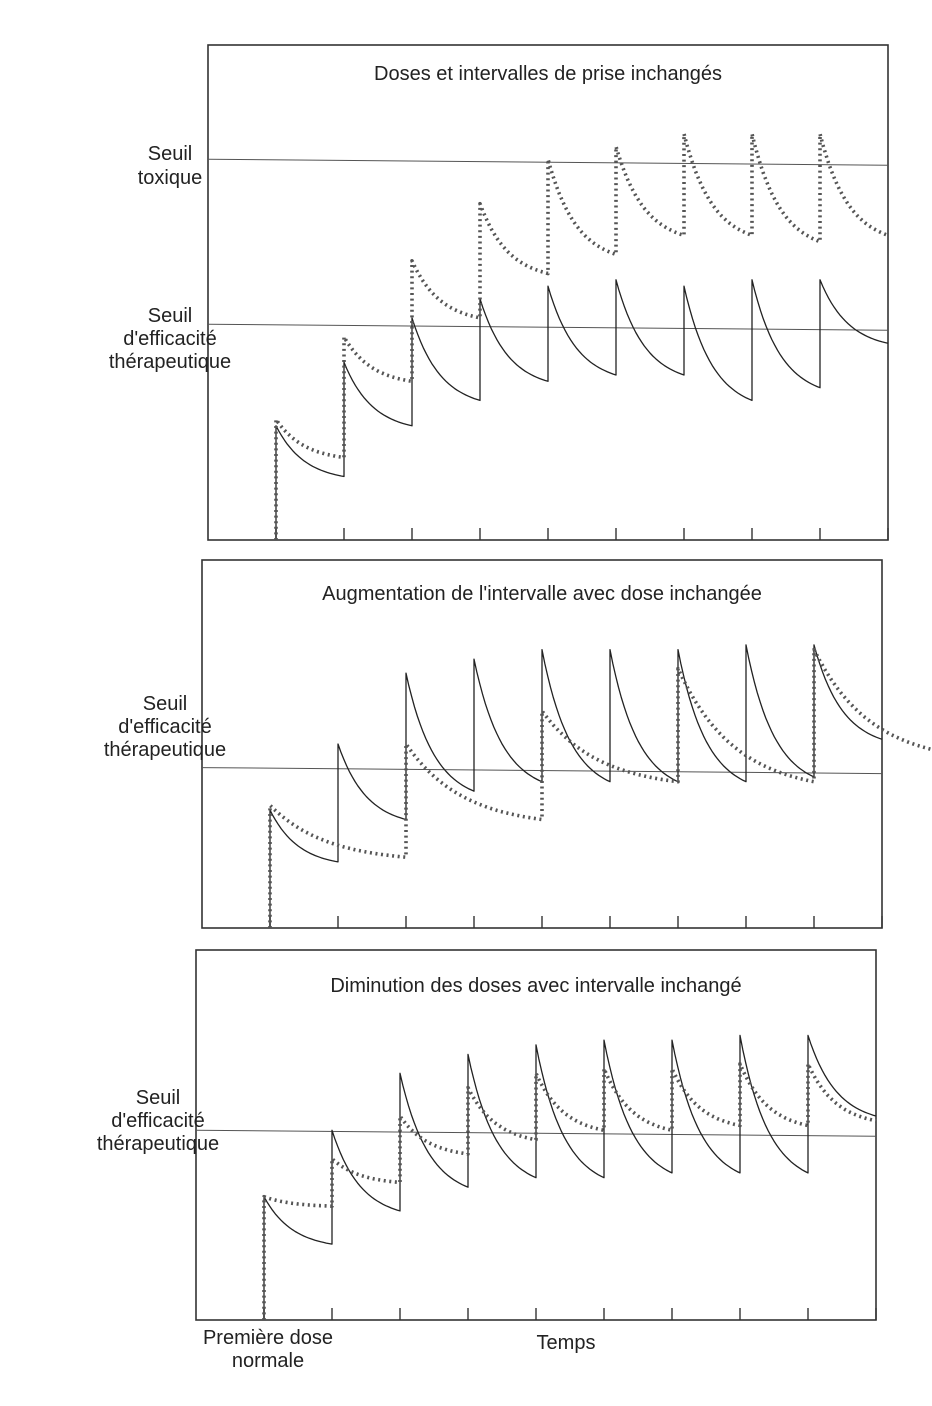 The image size is (932, 1406). What do you see at coordinates (548, 74) in the screenshot?
I see `panel-title: Doses et intervalles de prise inchangés` at bounding box center [548, 74].